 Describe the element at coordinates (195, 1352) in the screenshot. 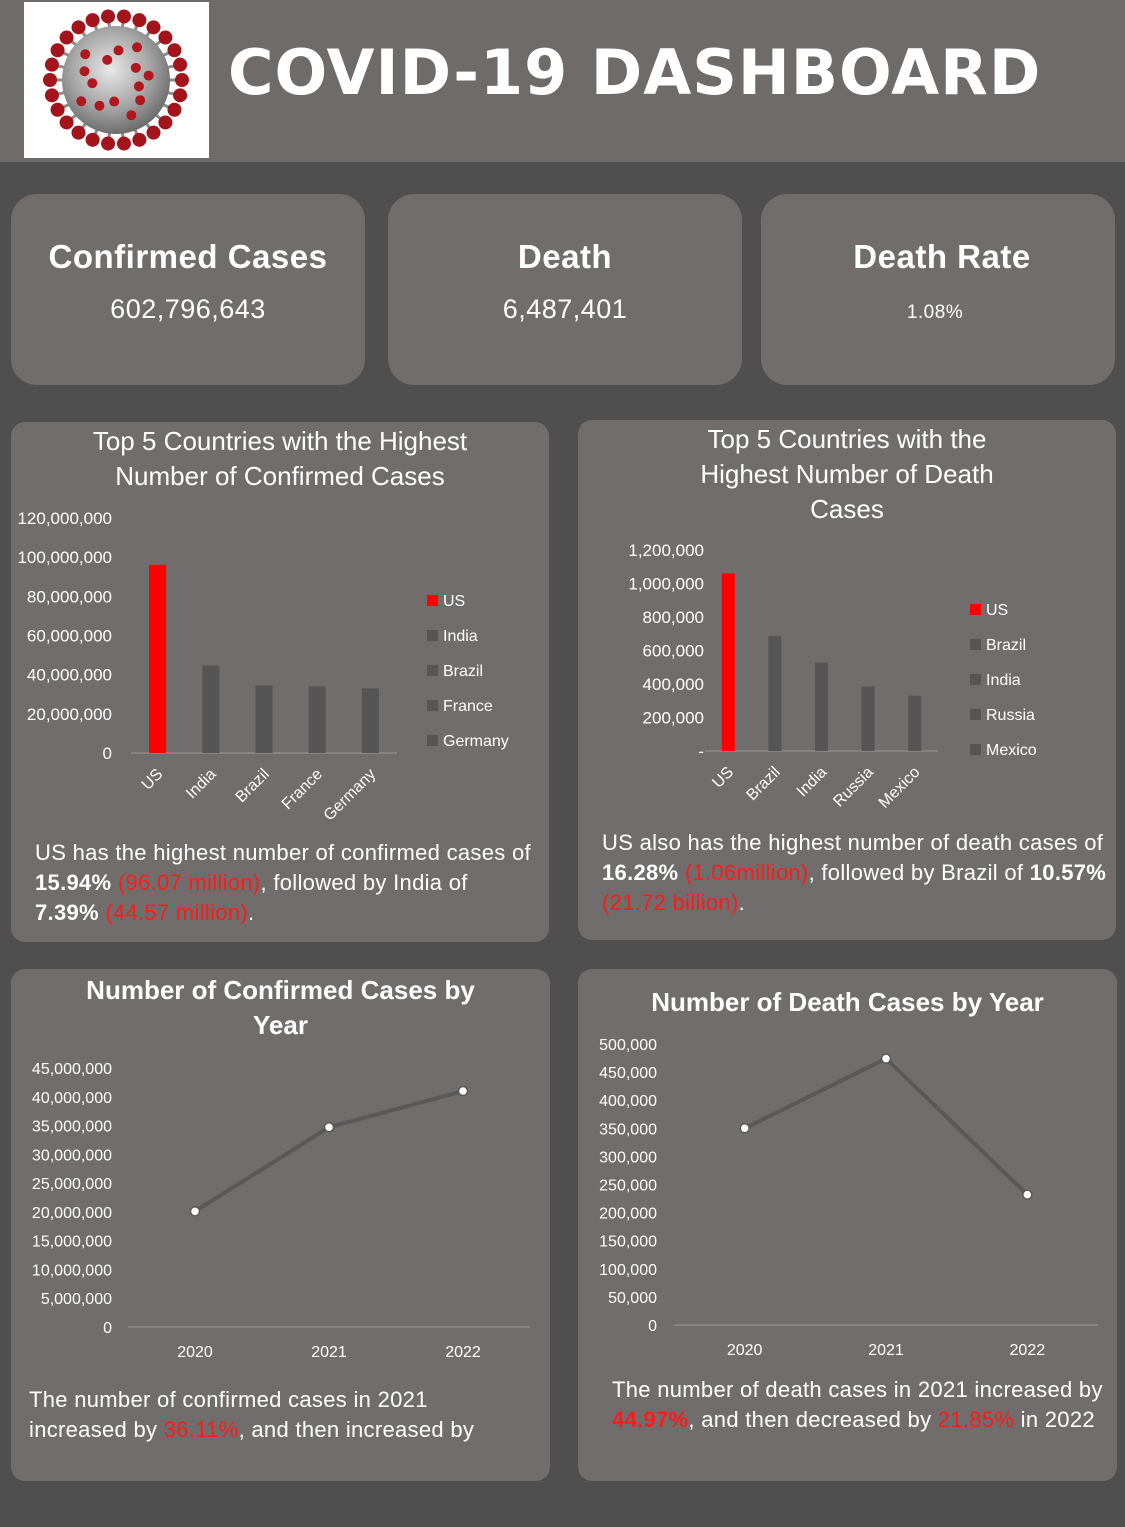

I see `x-tick-label: 2020` at that location.